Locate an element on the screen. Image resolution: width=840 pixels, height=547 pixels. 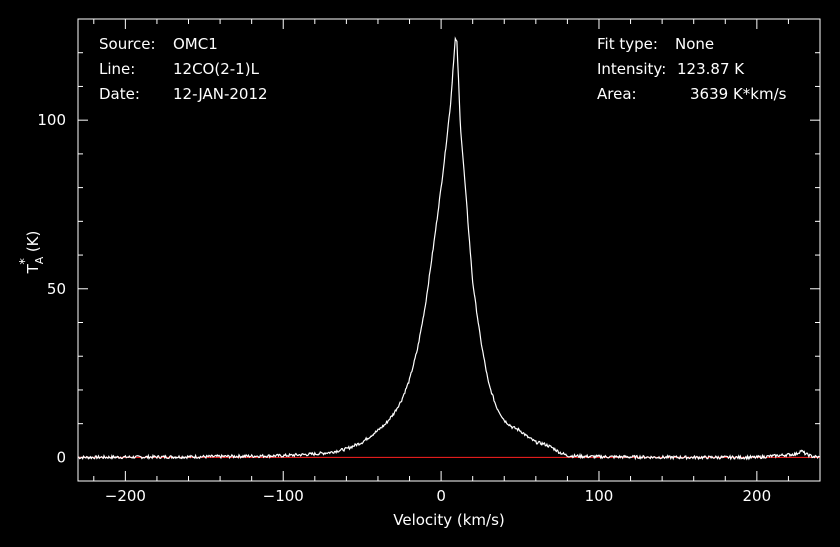
svg-text:TA*(K): TA* (K) is located at coordinates (32, 253).